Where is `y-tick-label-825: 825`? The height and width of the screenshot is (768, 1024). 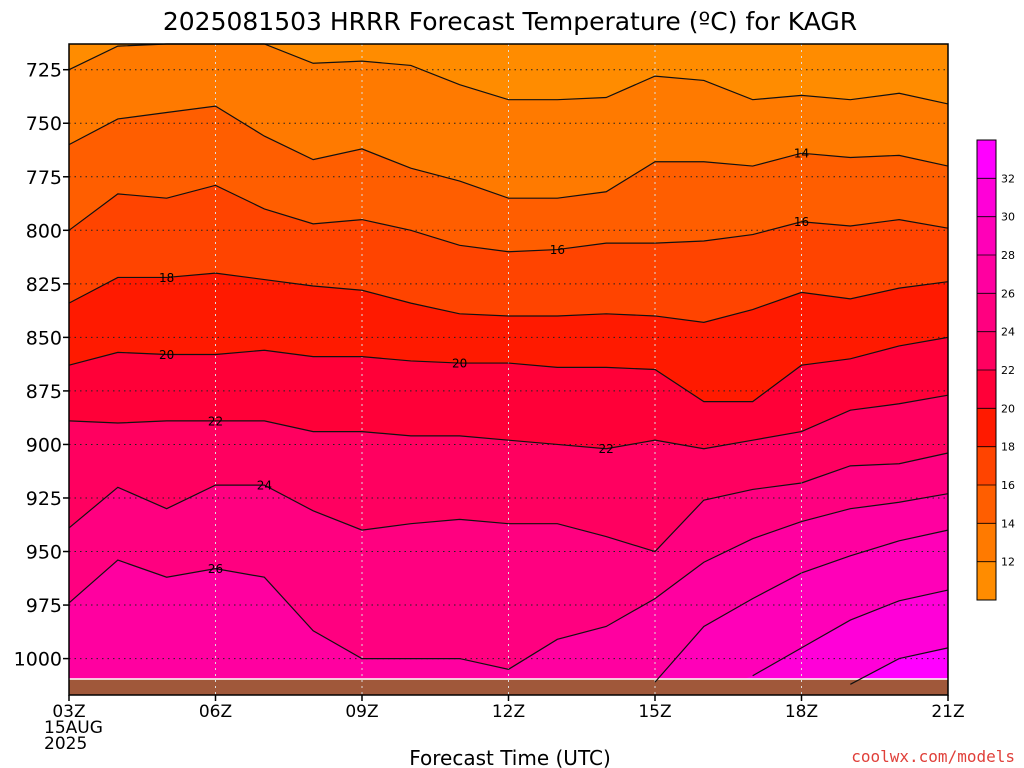 y-tick-label-825: 825 is located at coordinates (44, 285).